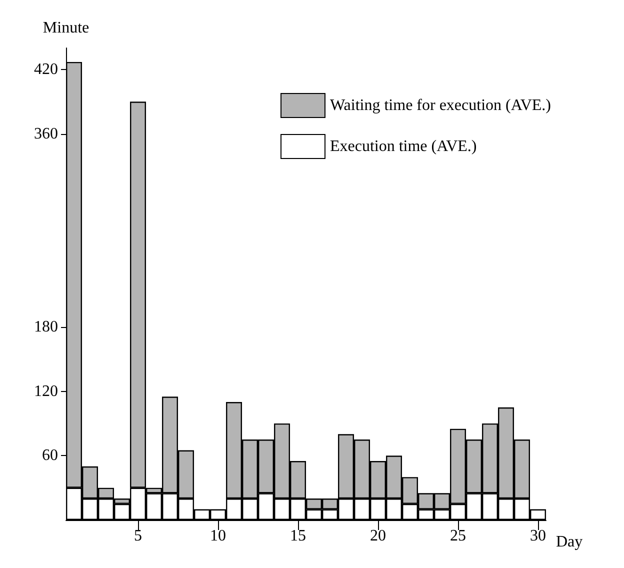 This screenshot has height=568, width=624. What do you see at coordinates (66, 28) in the screenshot?
I see `y-axis-title: Minute` at bounding box center [66, 28].